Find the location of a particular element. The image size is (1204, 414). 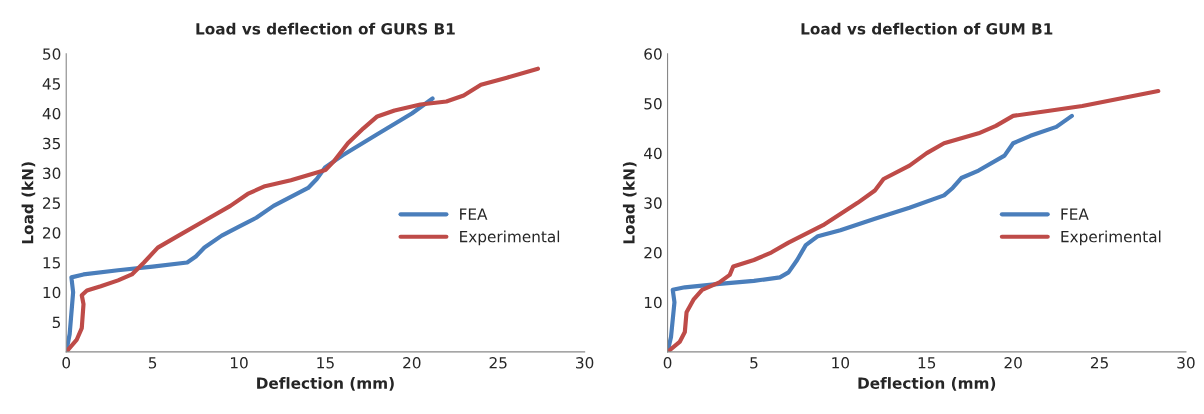

y-tick-label: 25 is located at coordinates (52, 203).